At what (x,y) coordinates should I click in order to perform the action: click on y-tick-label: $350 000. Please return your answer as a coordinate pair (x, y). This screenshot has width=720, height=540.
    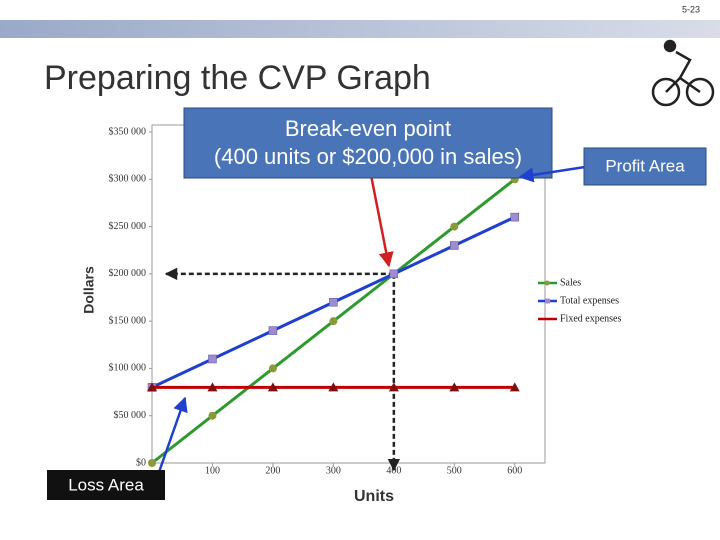
    Looking at the image, I should click on (128, 131).